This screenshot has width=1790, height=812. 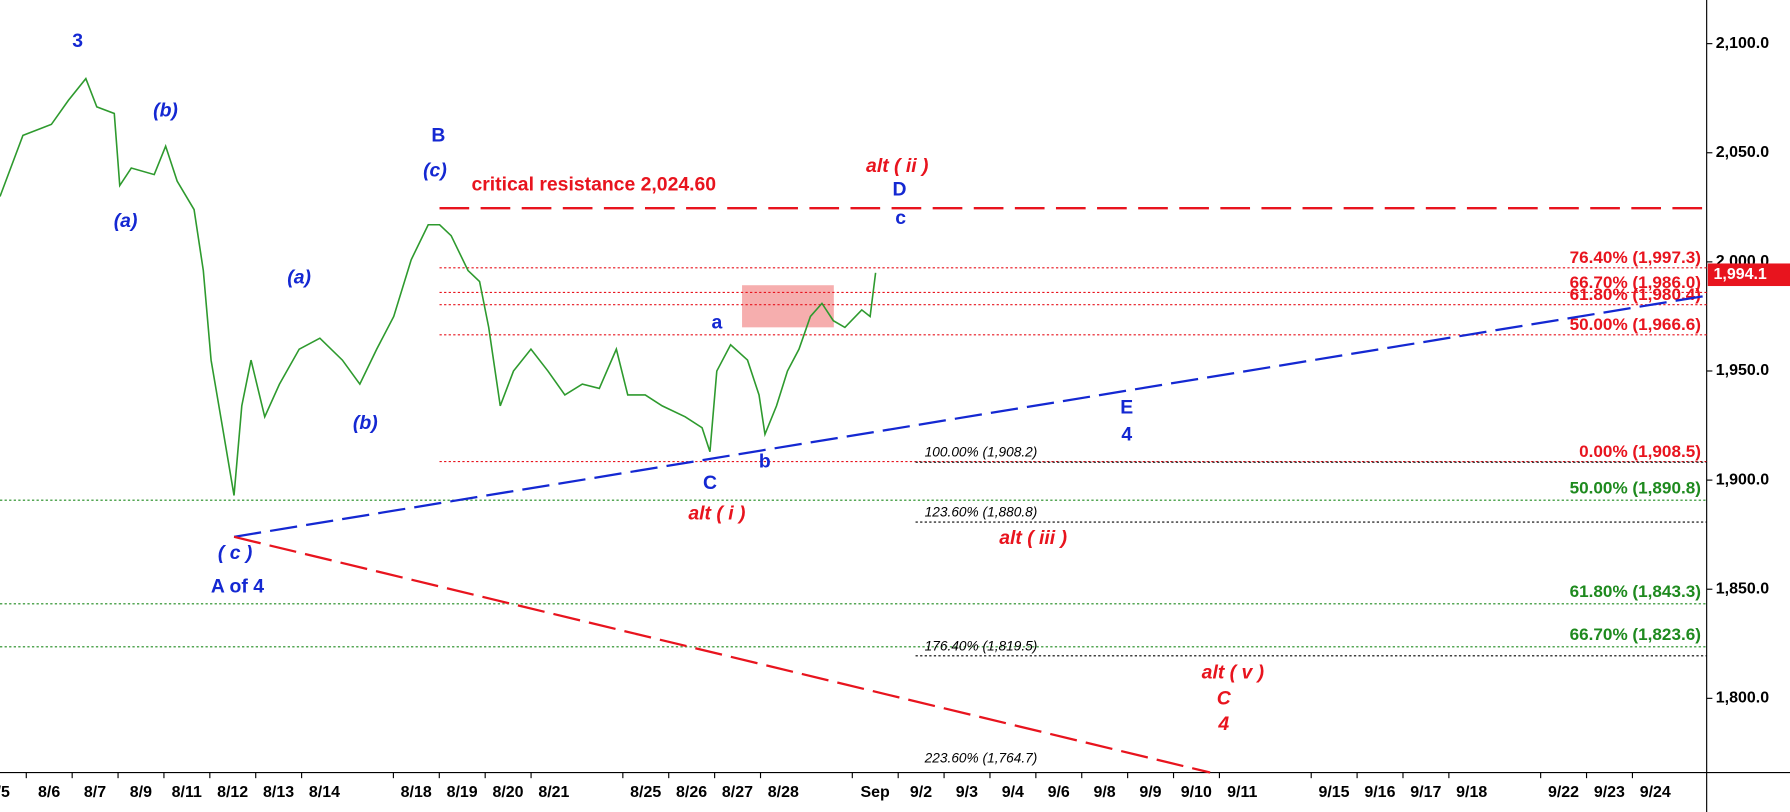 I want to click on x-tick-label: 9/6, so click(x=1059, y=792).